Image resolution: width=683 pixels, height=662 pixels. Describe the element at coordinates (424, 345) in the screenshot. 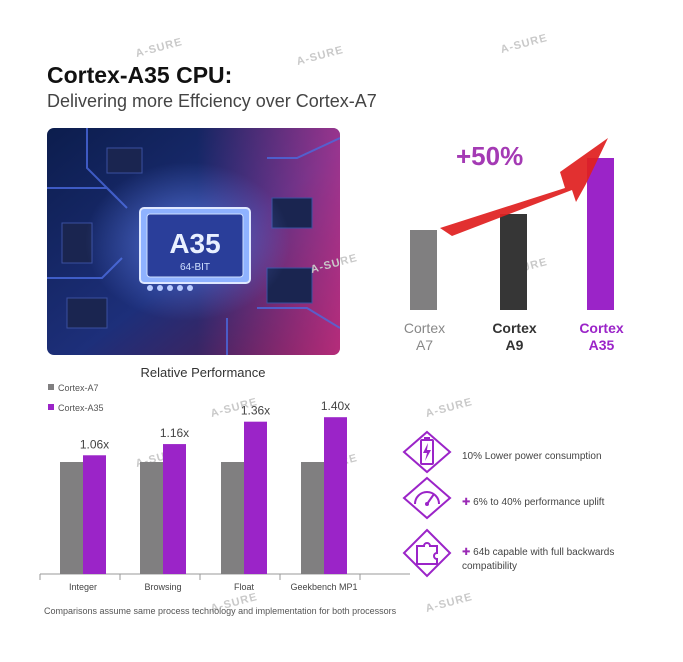

I see `category-label: A7` at that location.